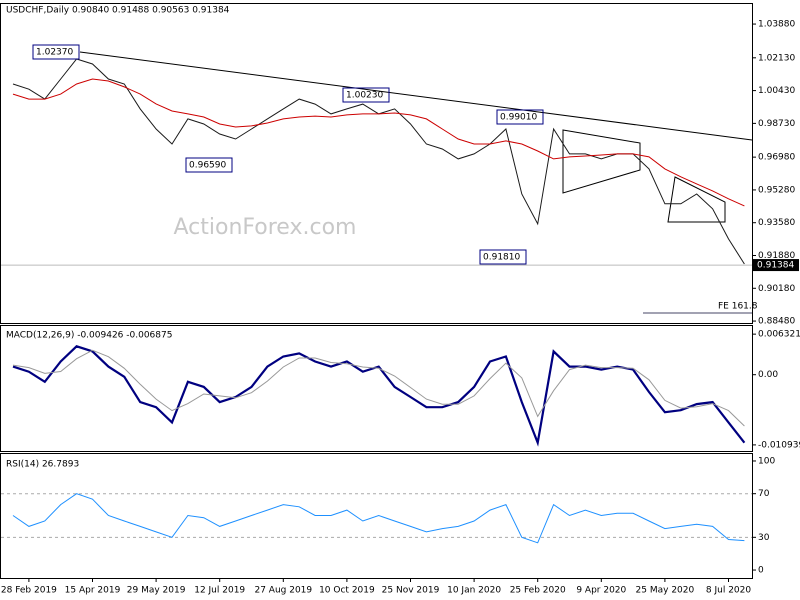  I want to click on price-annotation: 1.02370, so click(54, 53).